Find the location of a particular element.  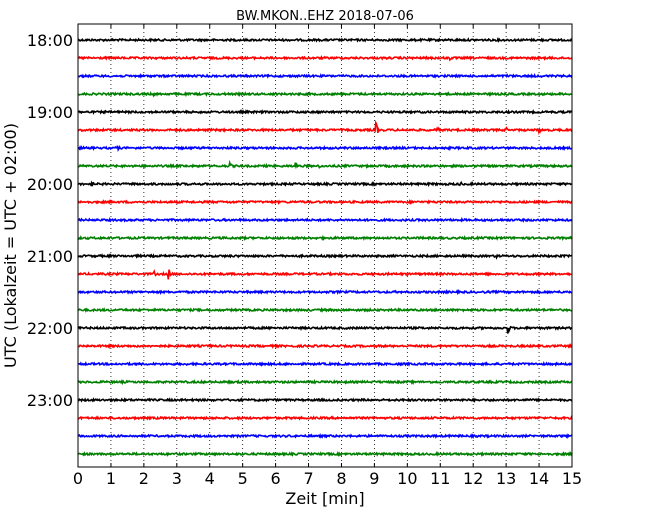

x-tick-label: 13 is located at coordinates (506, 478).